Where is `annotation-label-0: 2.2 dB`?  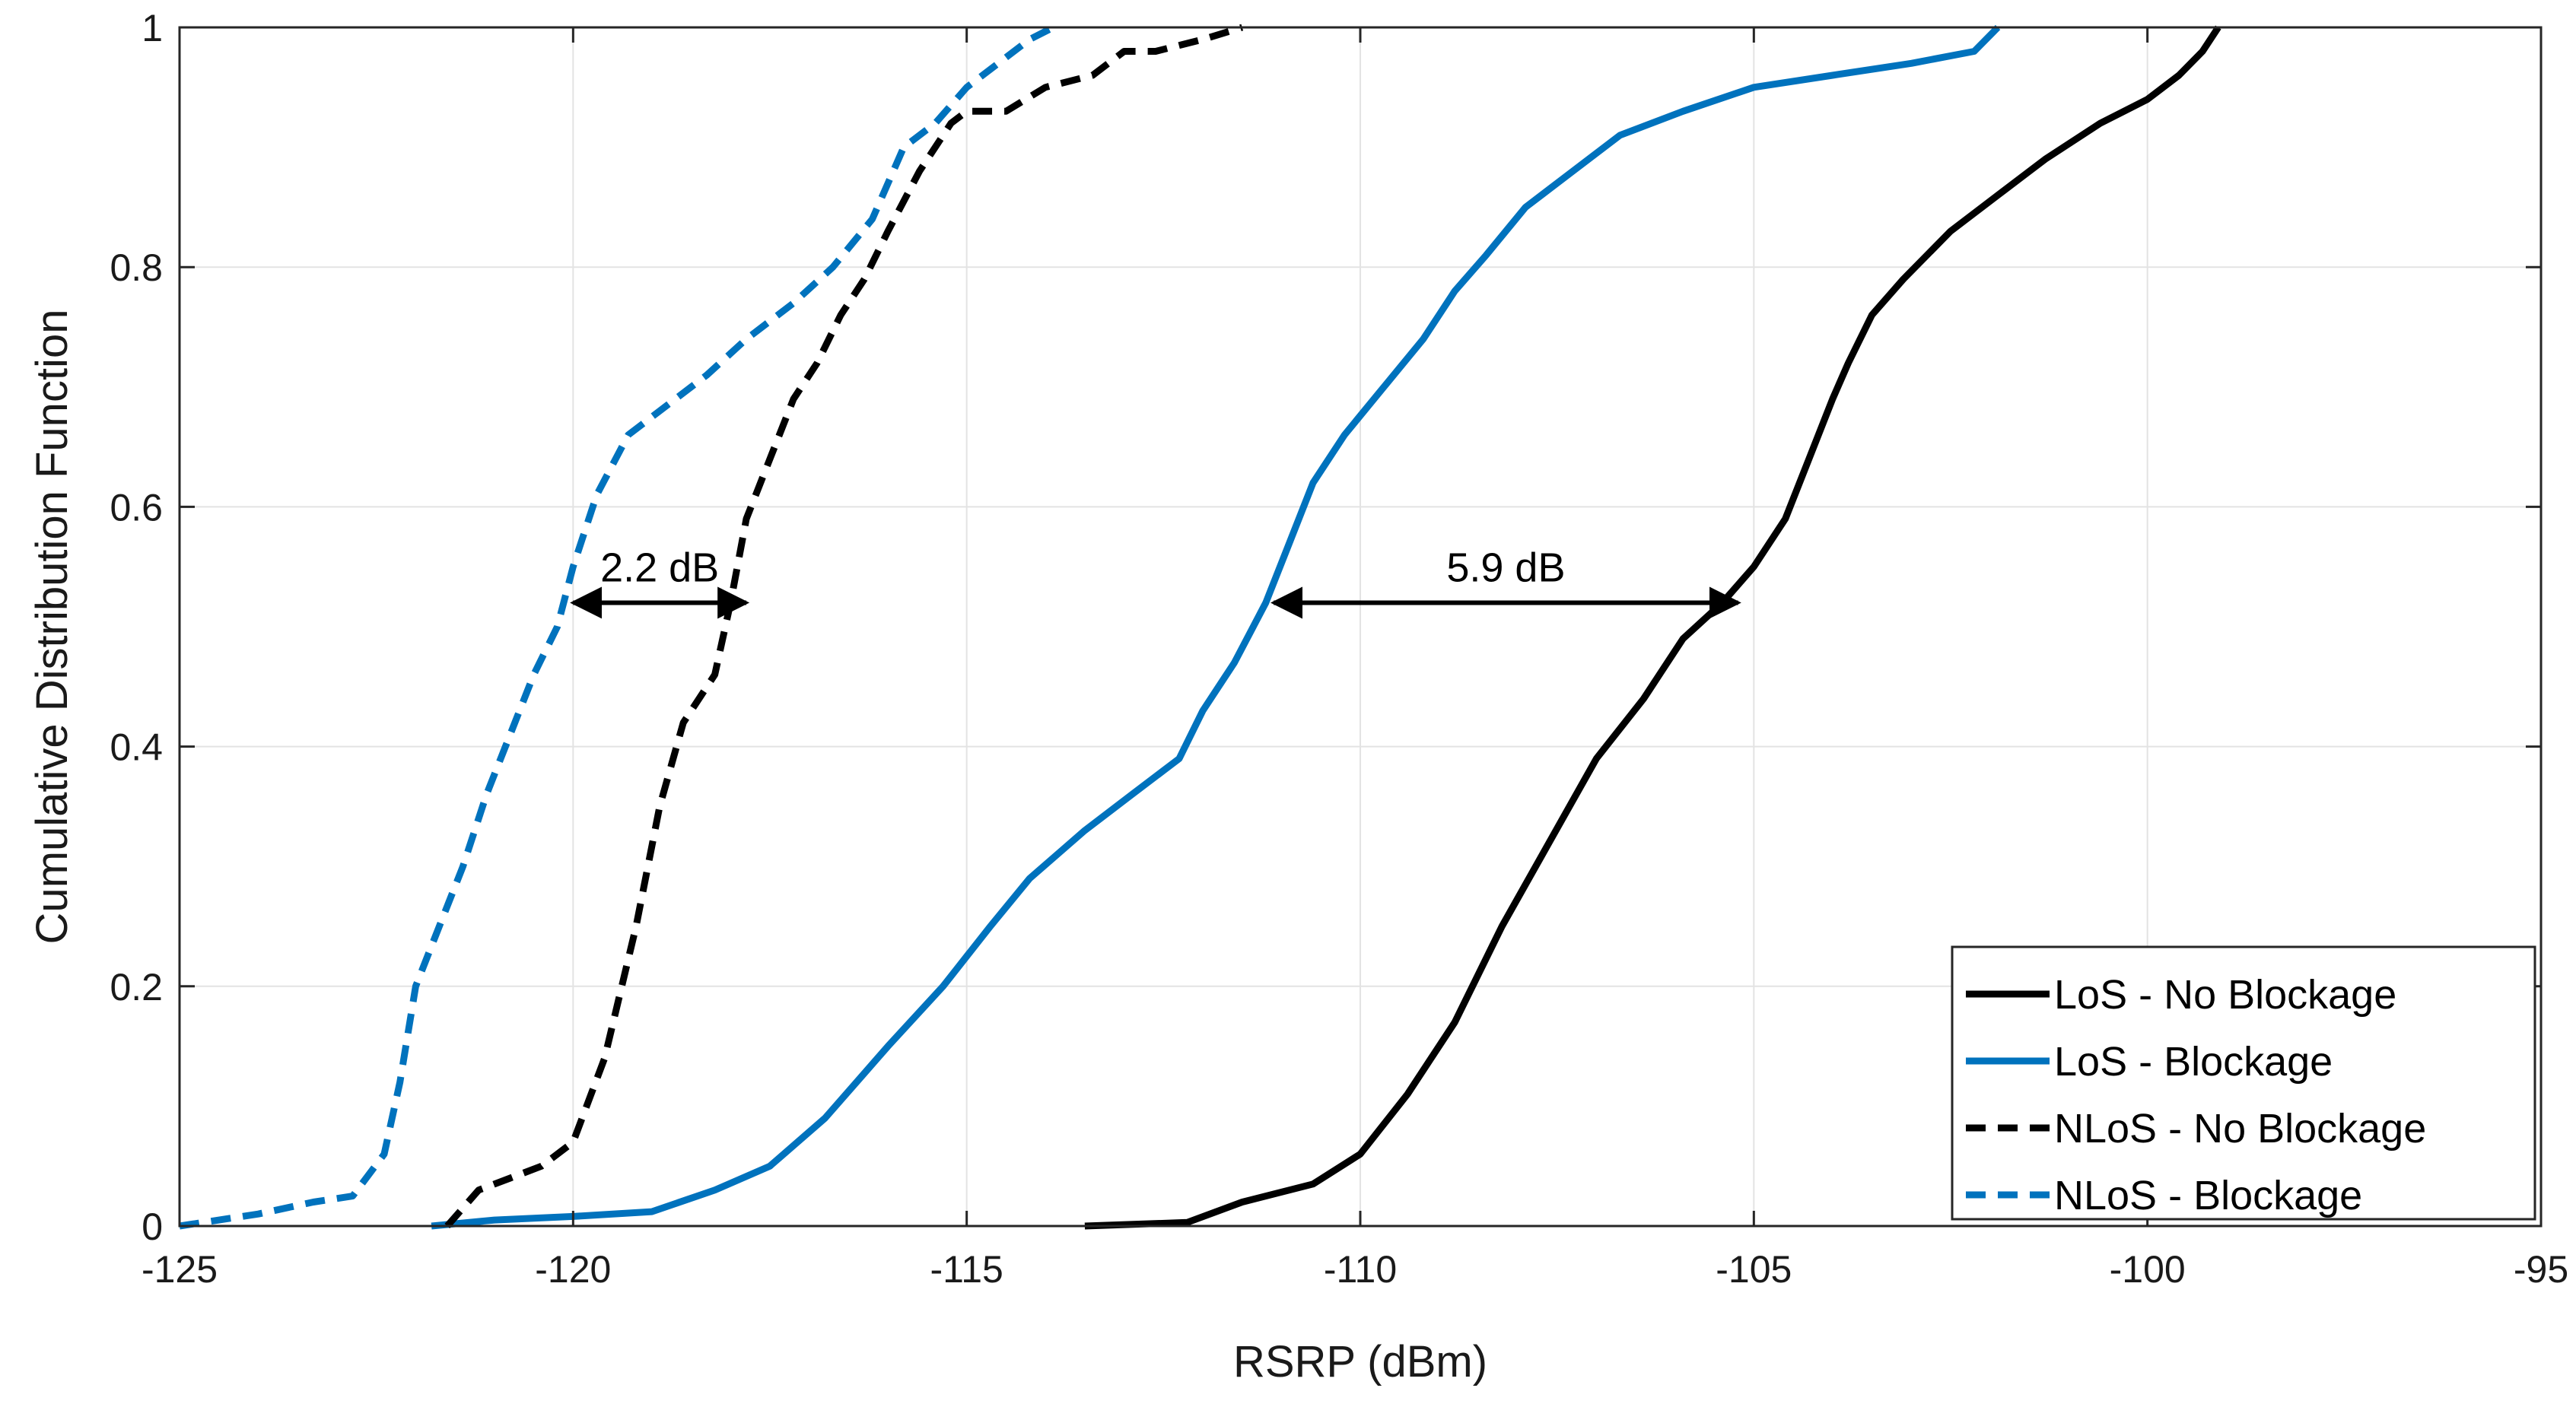
annotation-label-0: 2.2 dB is located at coordinates (659, 567).